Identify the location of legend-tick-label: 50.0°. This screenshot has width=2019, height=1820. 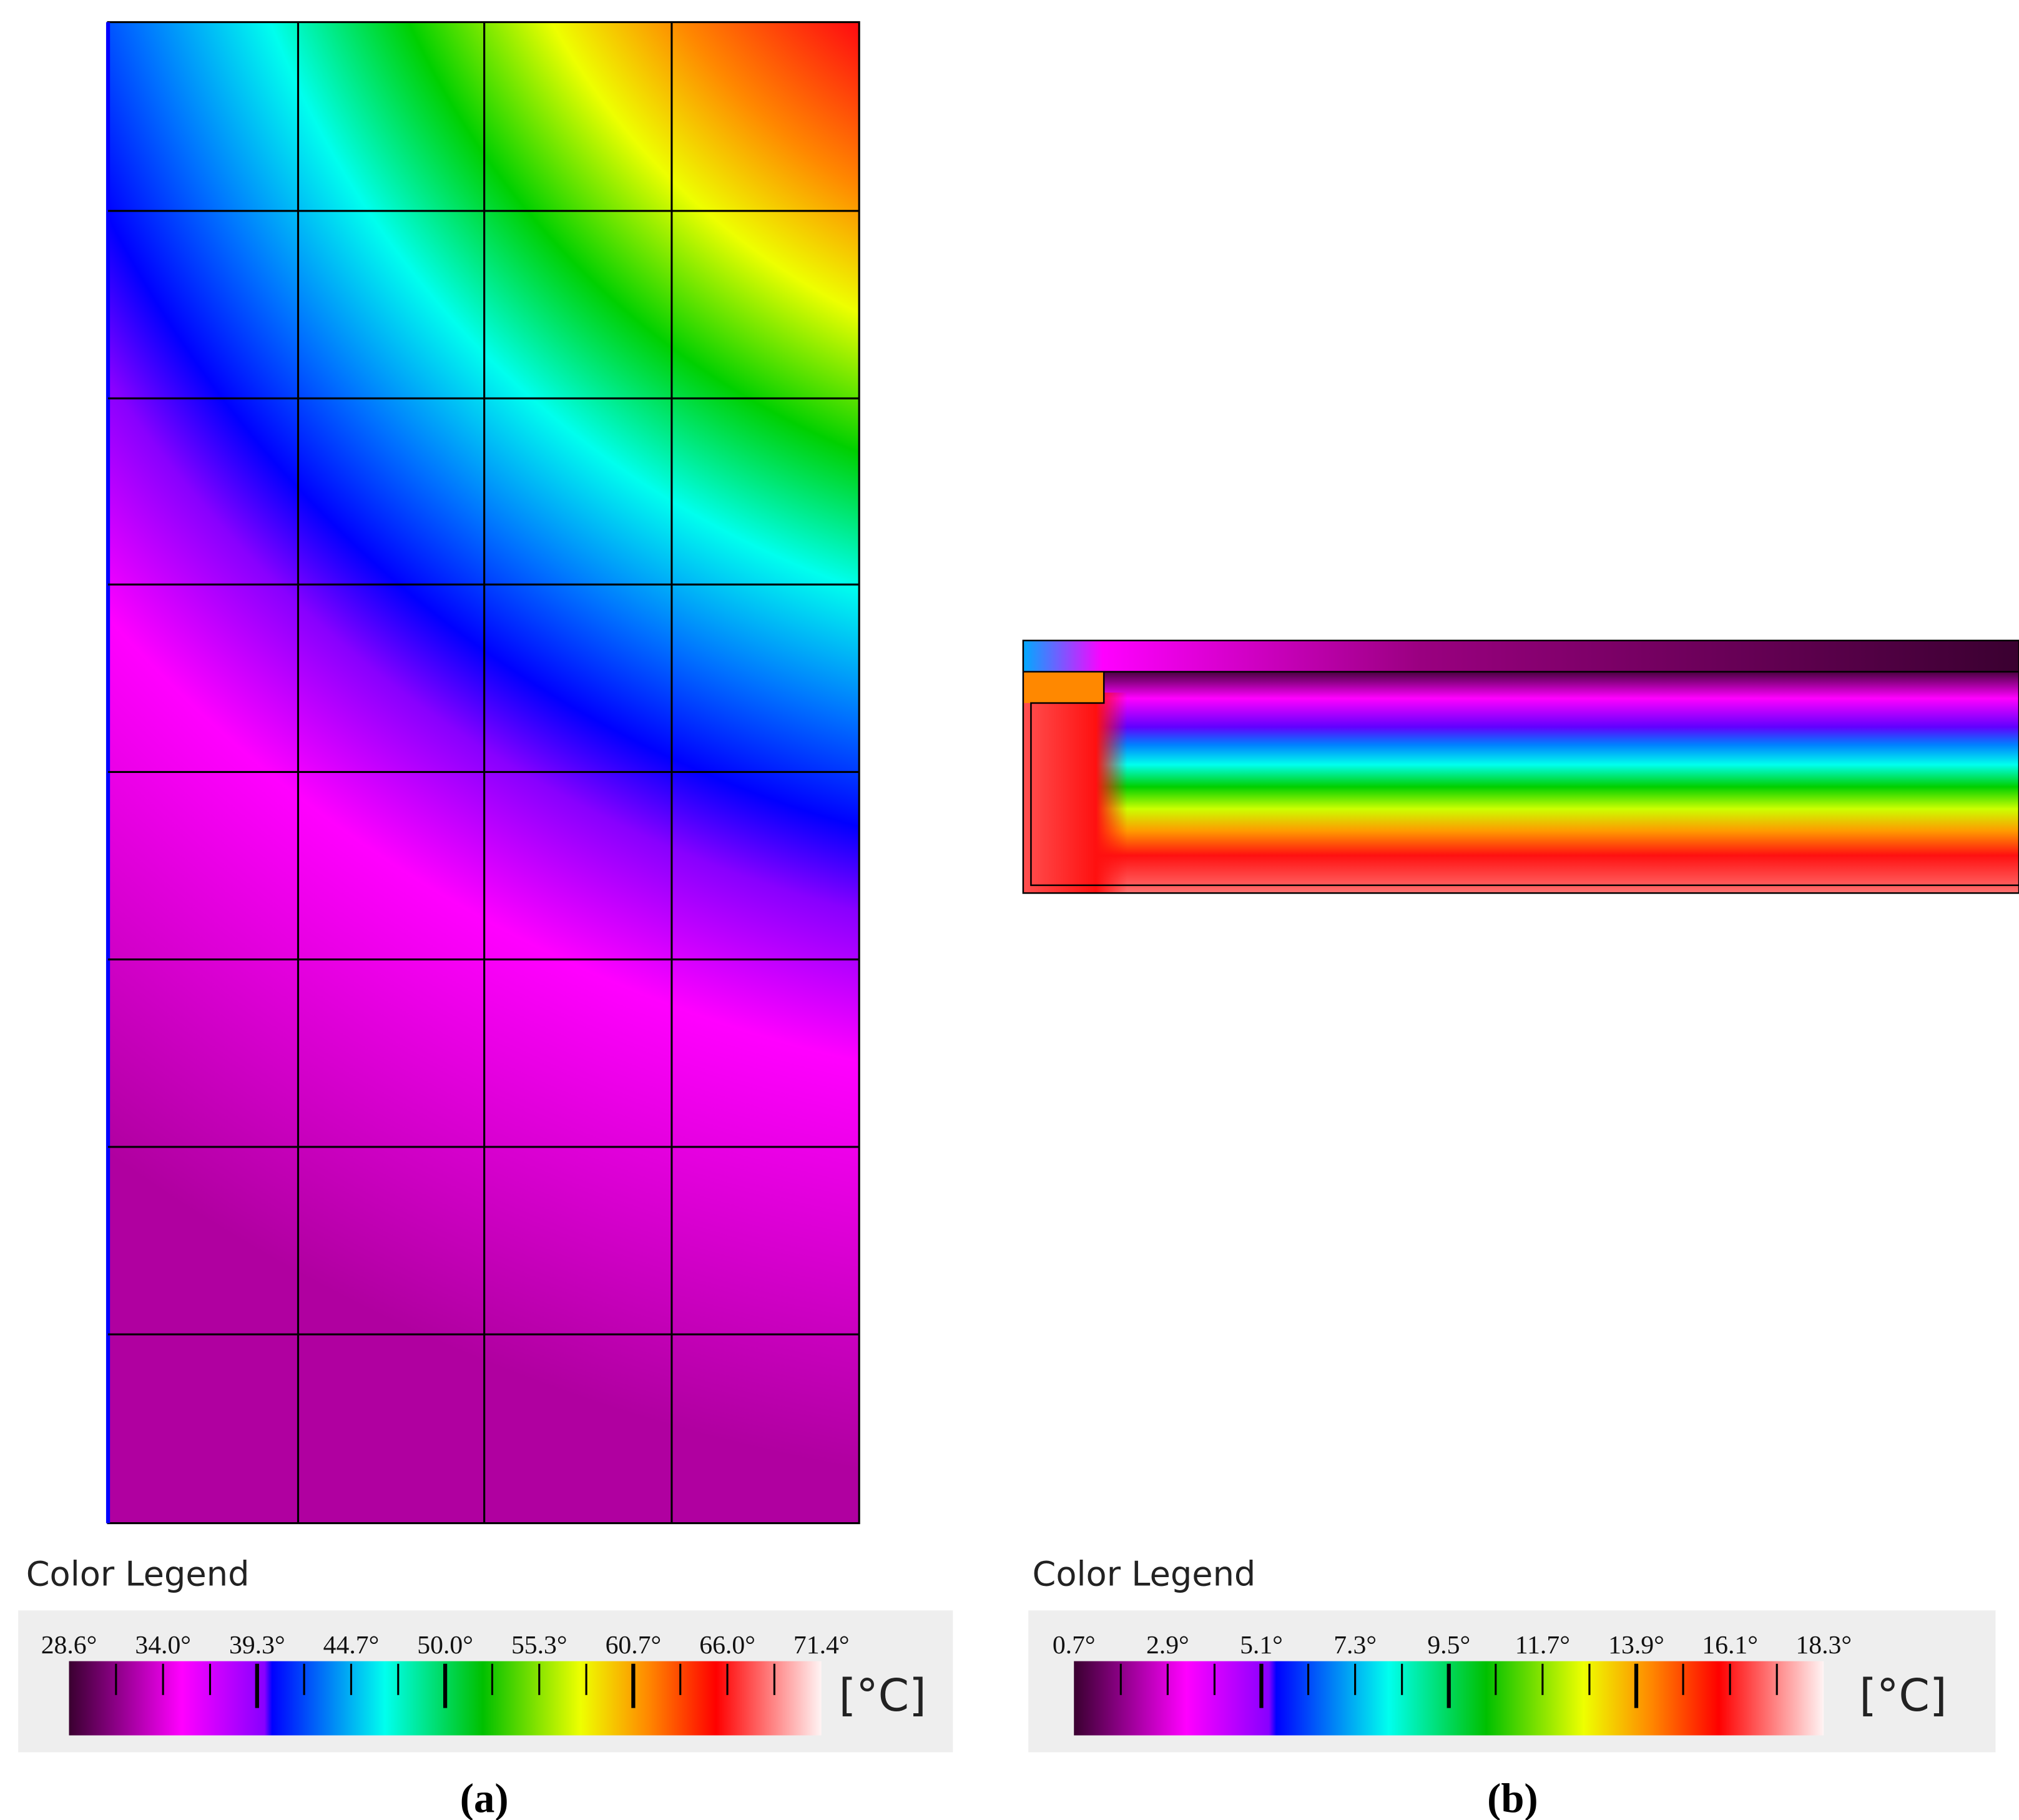
(445, 1646).